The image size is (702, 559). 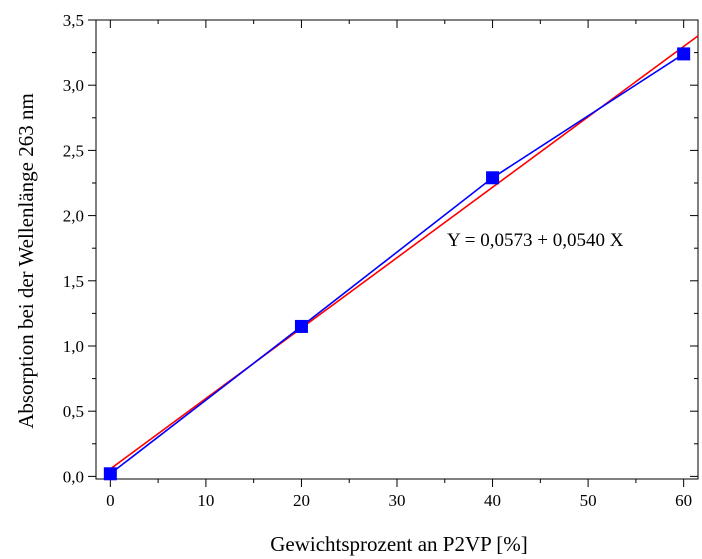 What do you see at coordinates (301, 500) in the screenshot?
I see `x-tick-label: 20` at bounding box center [301, 500].